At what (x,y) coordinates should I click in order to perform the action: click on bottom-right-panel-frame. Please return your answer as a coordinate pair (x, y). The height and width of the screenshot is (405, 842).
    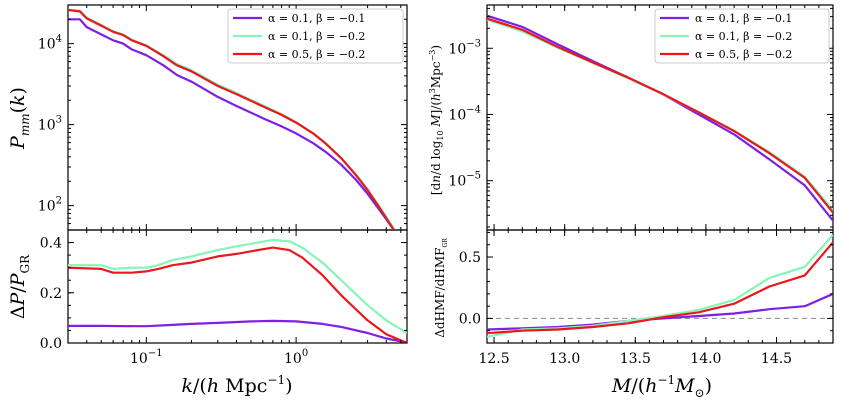
    Looking at the image, I should click on (660, 286).